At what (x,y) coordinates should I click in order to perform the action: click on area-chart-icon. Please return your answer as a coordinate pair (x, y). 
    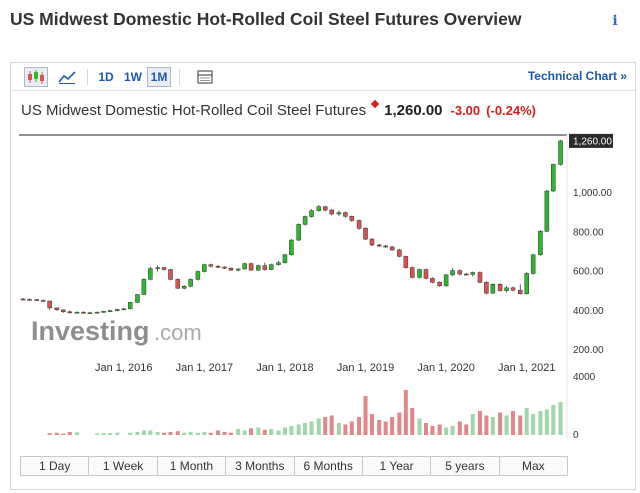
    Looking at the image, I should click on (67, 77).